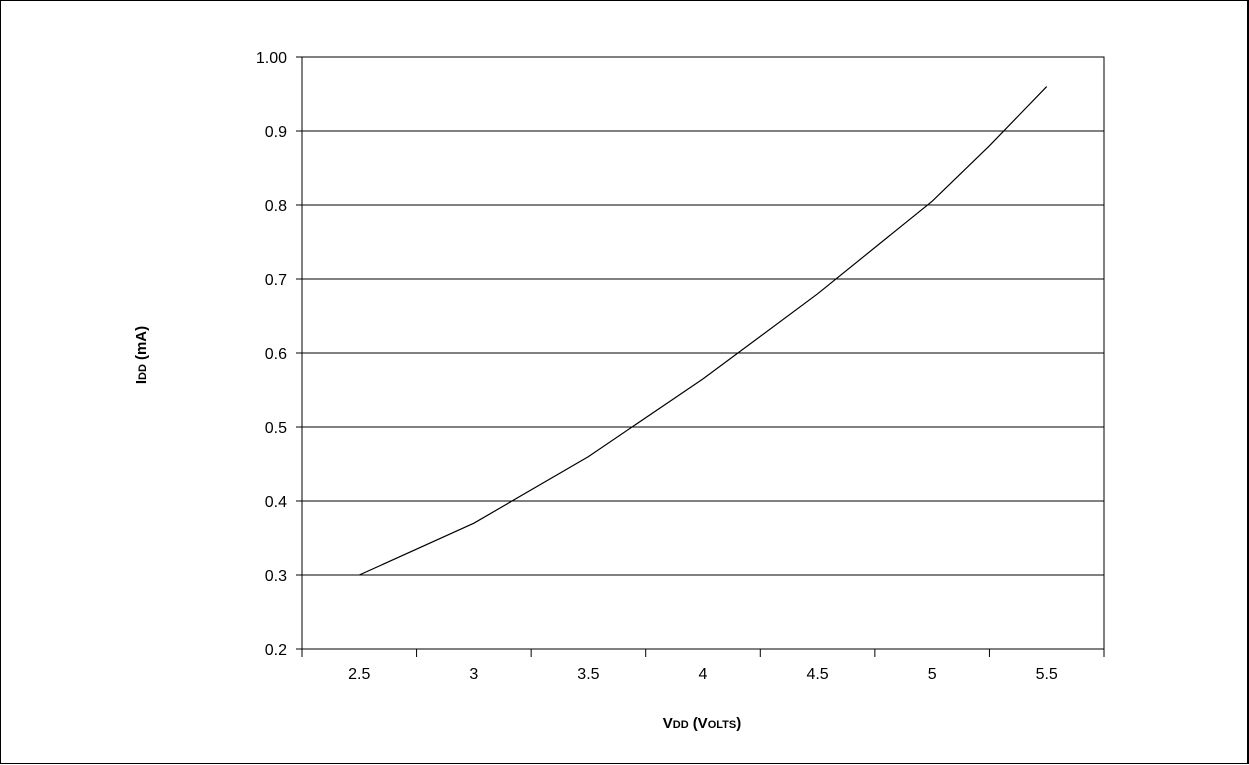  I want to click on y-axis-title-unit: (mA), so click(141, 343).